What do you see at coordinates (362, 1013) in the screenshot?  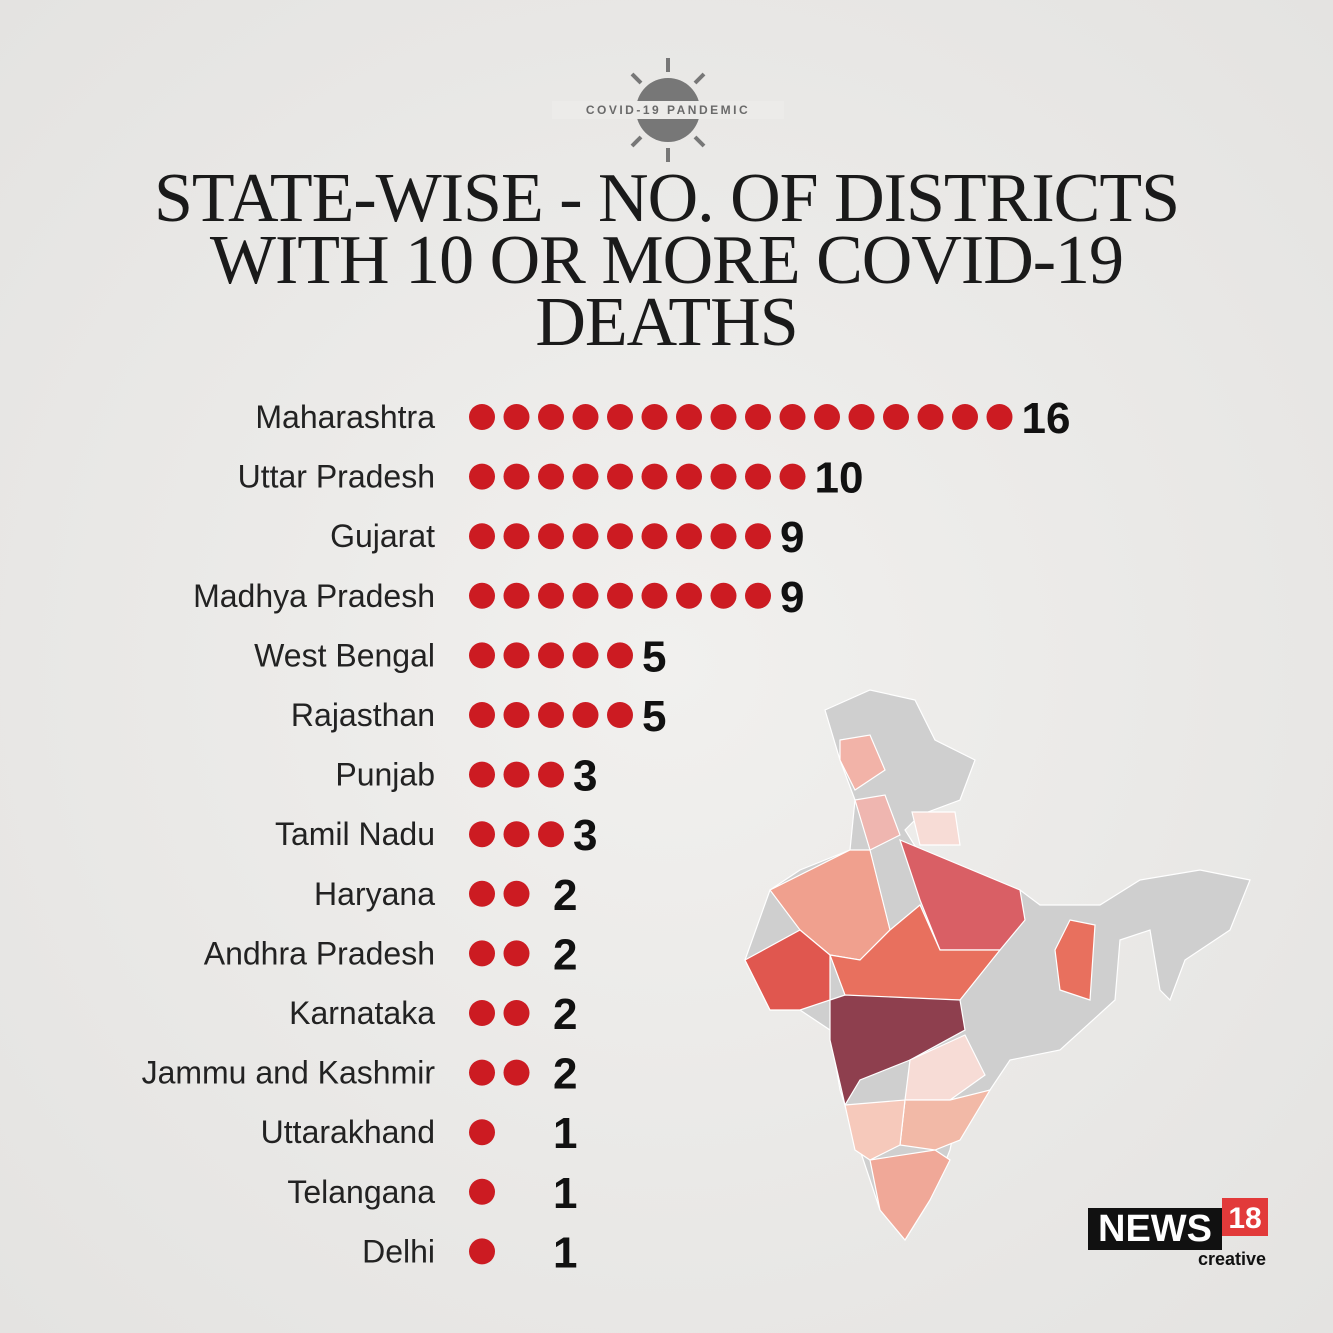 I see `category-label: Karnataka` at bounding box center [362, 1013].